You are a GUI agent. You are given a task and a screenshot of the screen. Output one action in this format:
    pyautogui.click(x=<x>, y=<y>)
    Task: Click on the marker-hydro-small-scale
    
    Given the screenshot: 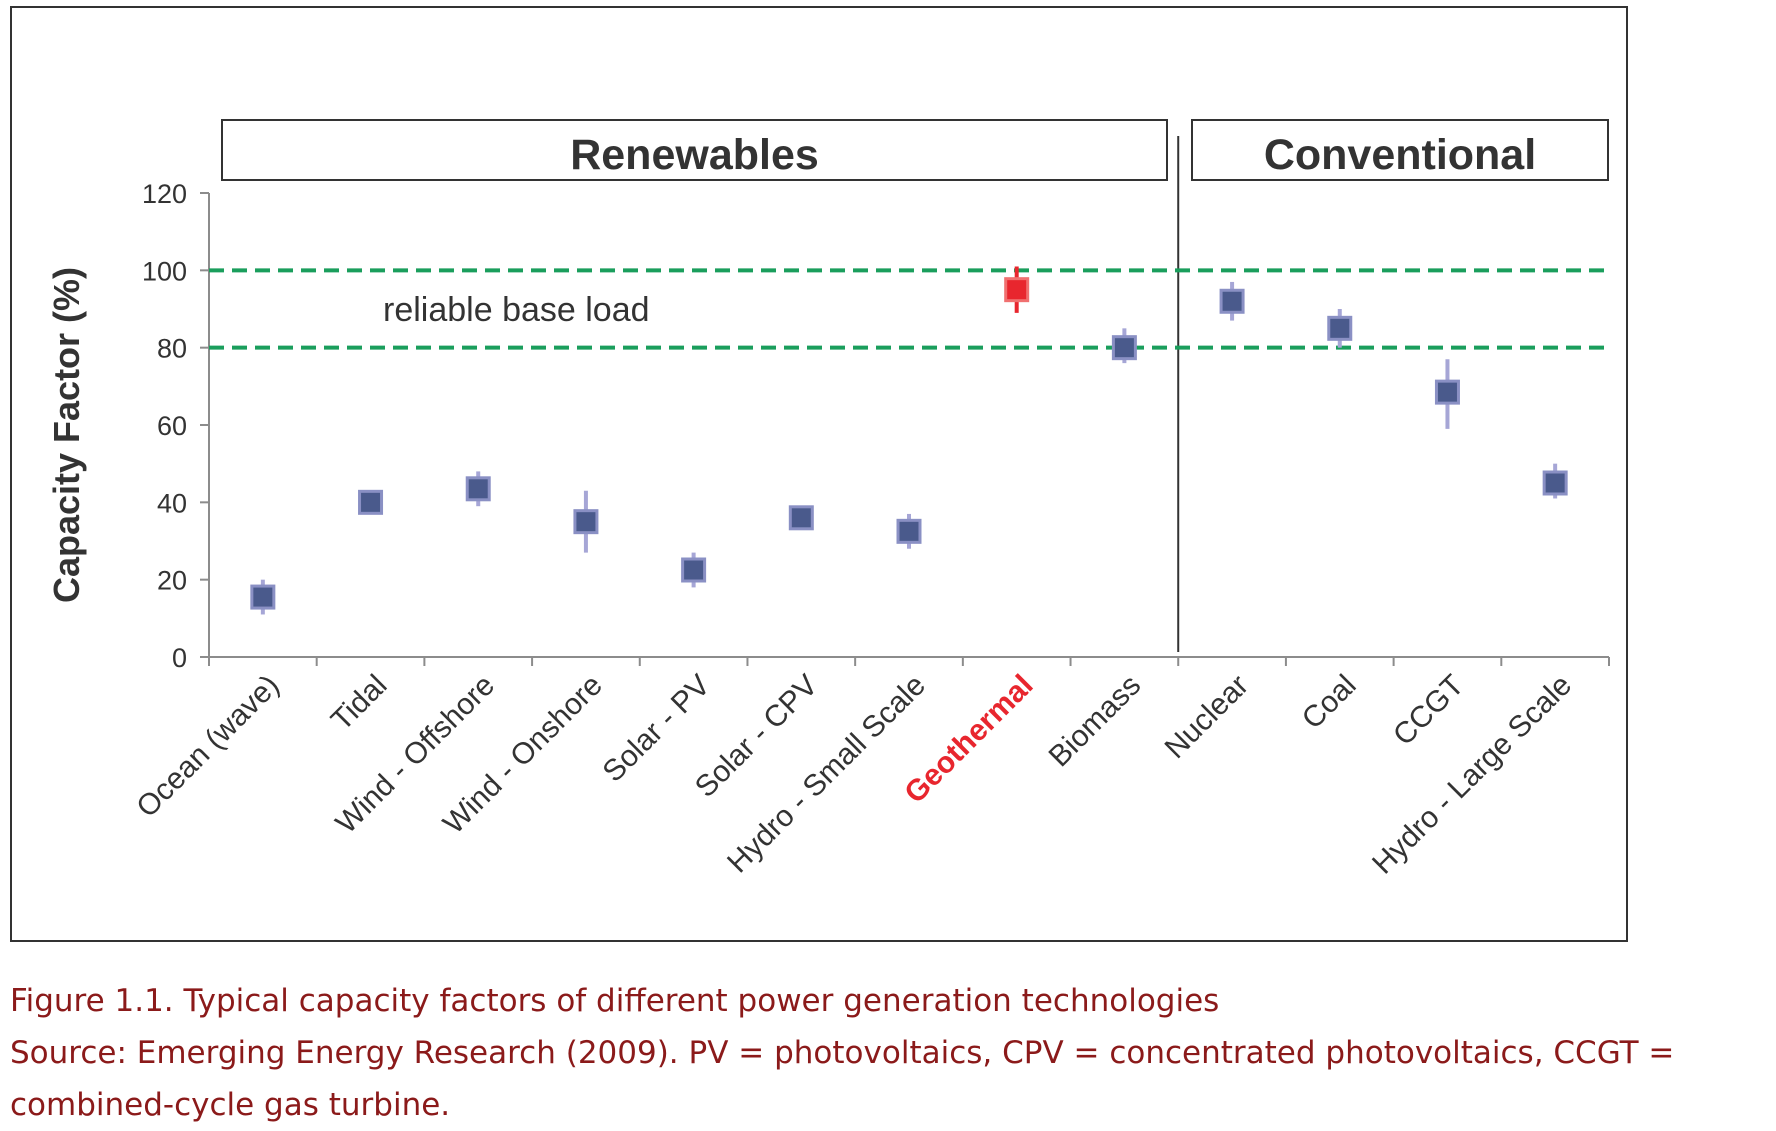 What is the action you would take?
    pyautogui.click(x=909, y=531)
    